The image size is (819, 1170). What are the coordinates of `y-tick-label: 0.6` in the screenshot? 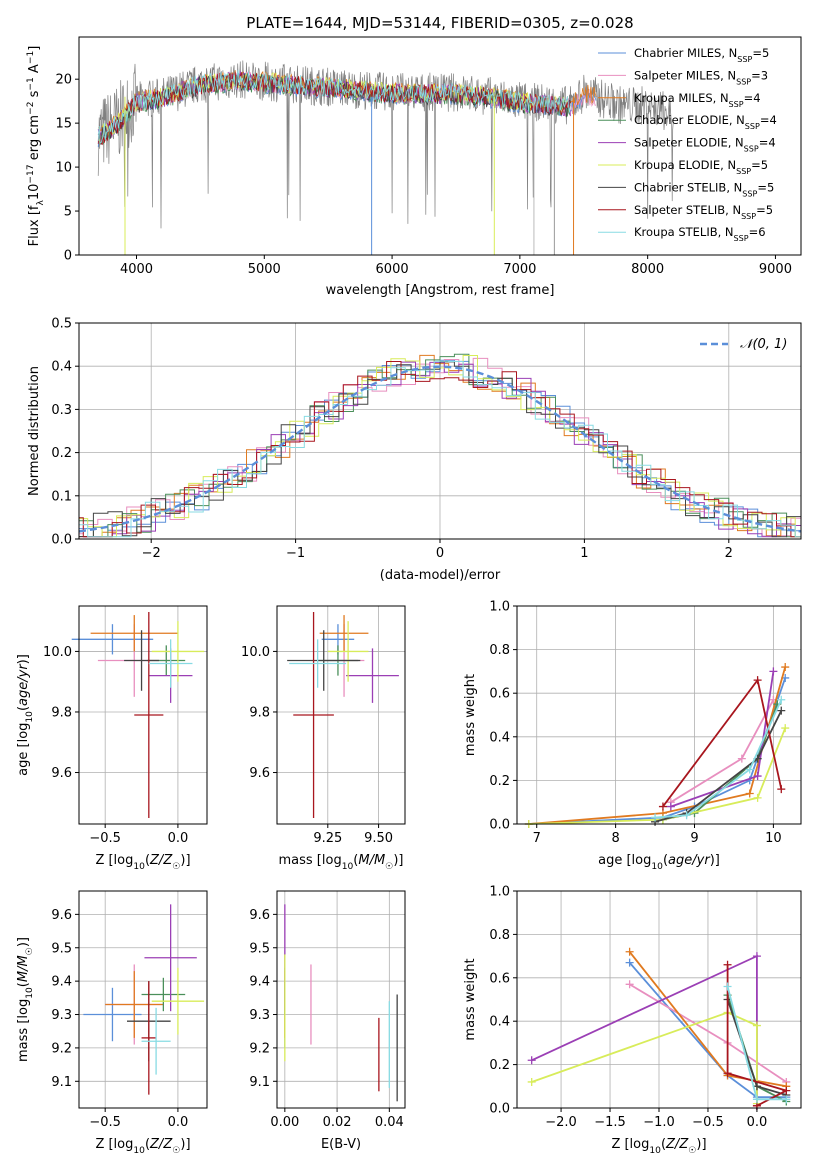 It's located at (499, 978).